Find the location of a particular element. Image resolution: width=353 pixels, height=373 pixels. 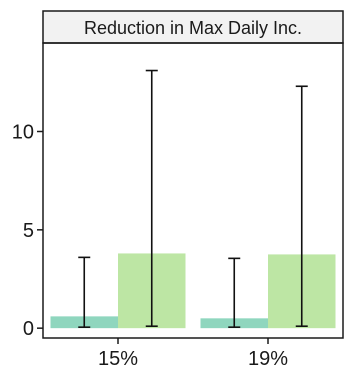

x-tick-label: 19% is located at coordinates (268, 359).